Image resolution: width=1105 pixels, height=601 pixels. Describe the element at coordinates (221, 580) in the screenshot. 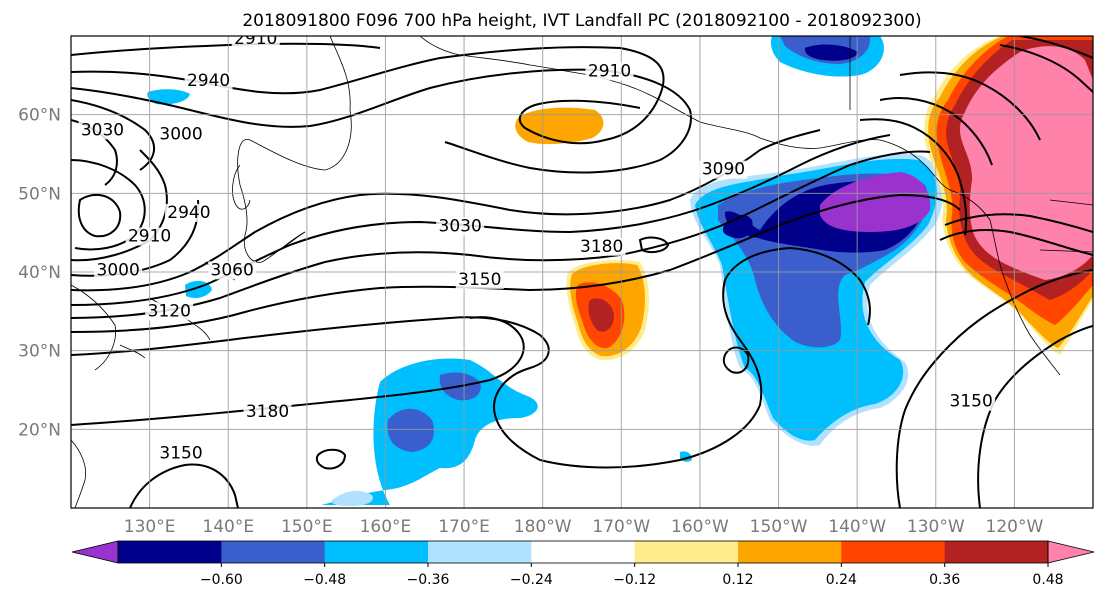

I see `colorbar-tick-label: −0.60` at that location.